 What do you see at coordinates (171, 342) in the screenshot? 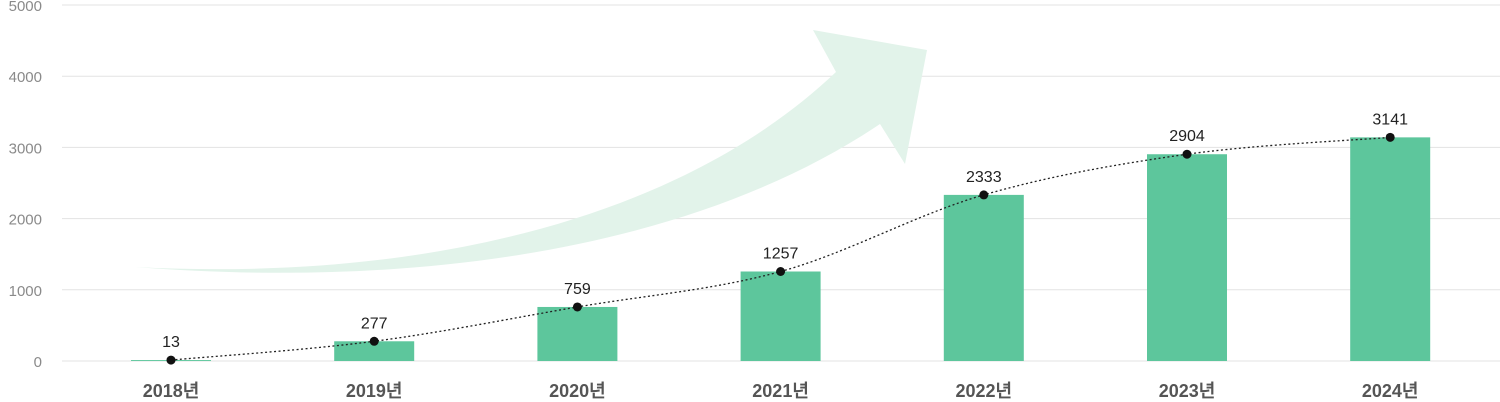
I see `data-label: 13` at bounding box center [171, 342].